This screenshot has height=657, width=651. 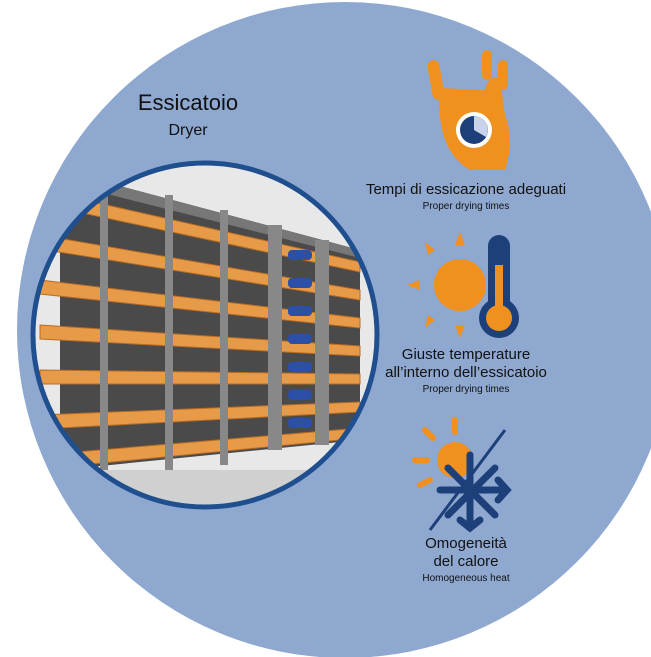 What do you see at coordinates (466, 354) in the screenshot?
I see `feature-title: Giuste temperature` at bounding box center [466, 354].